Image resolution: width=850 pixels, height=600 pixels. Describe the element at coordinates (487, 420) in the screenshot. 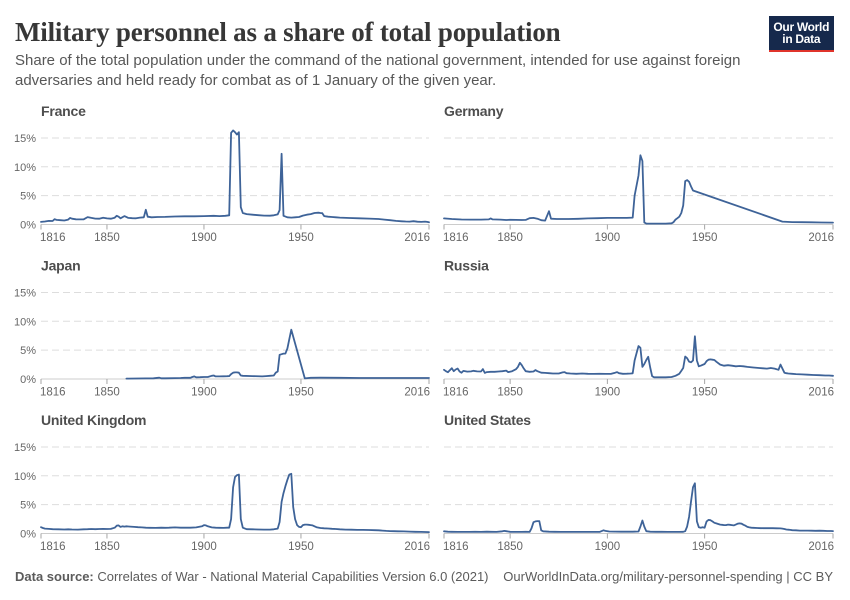

I see `svg-text: United States` at that location.